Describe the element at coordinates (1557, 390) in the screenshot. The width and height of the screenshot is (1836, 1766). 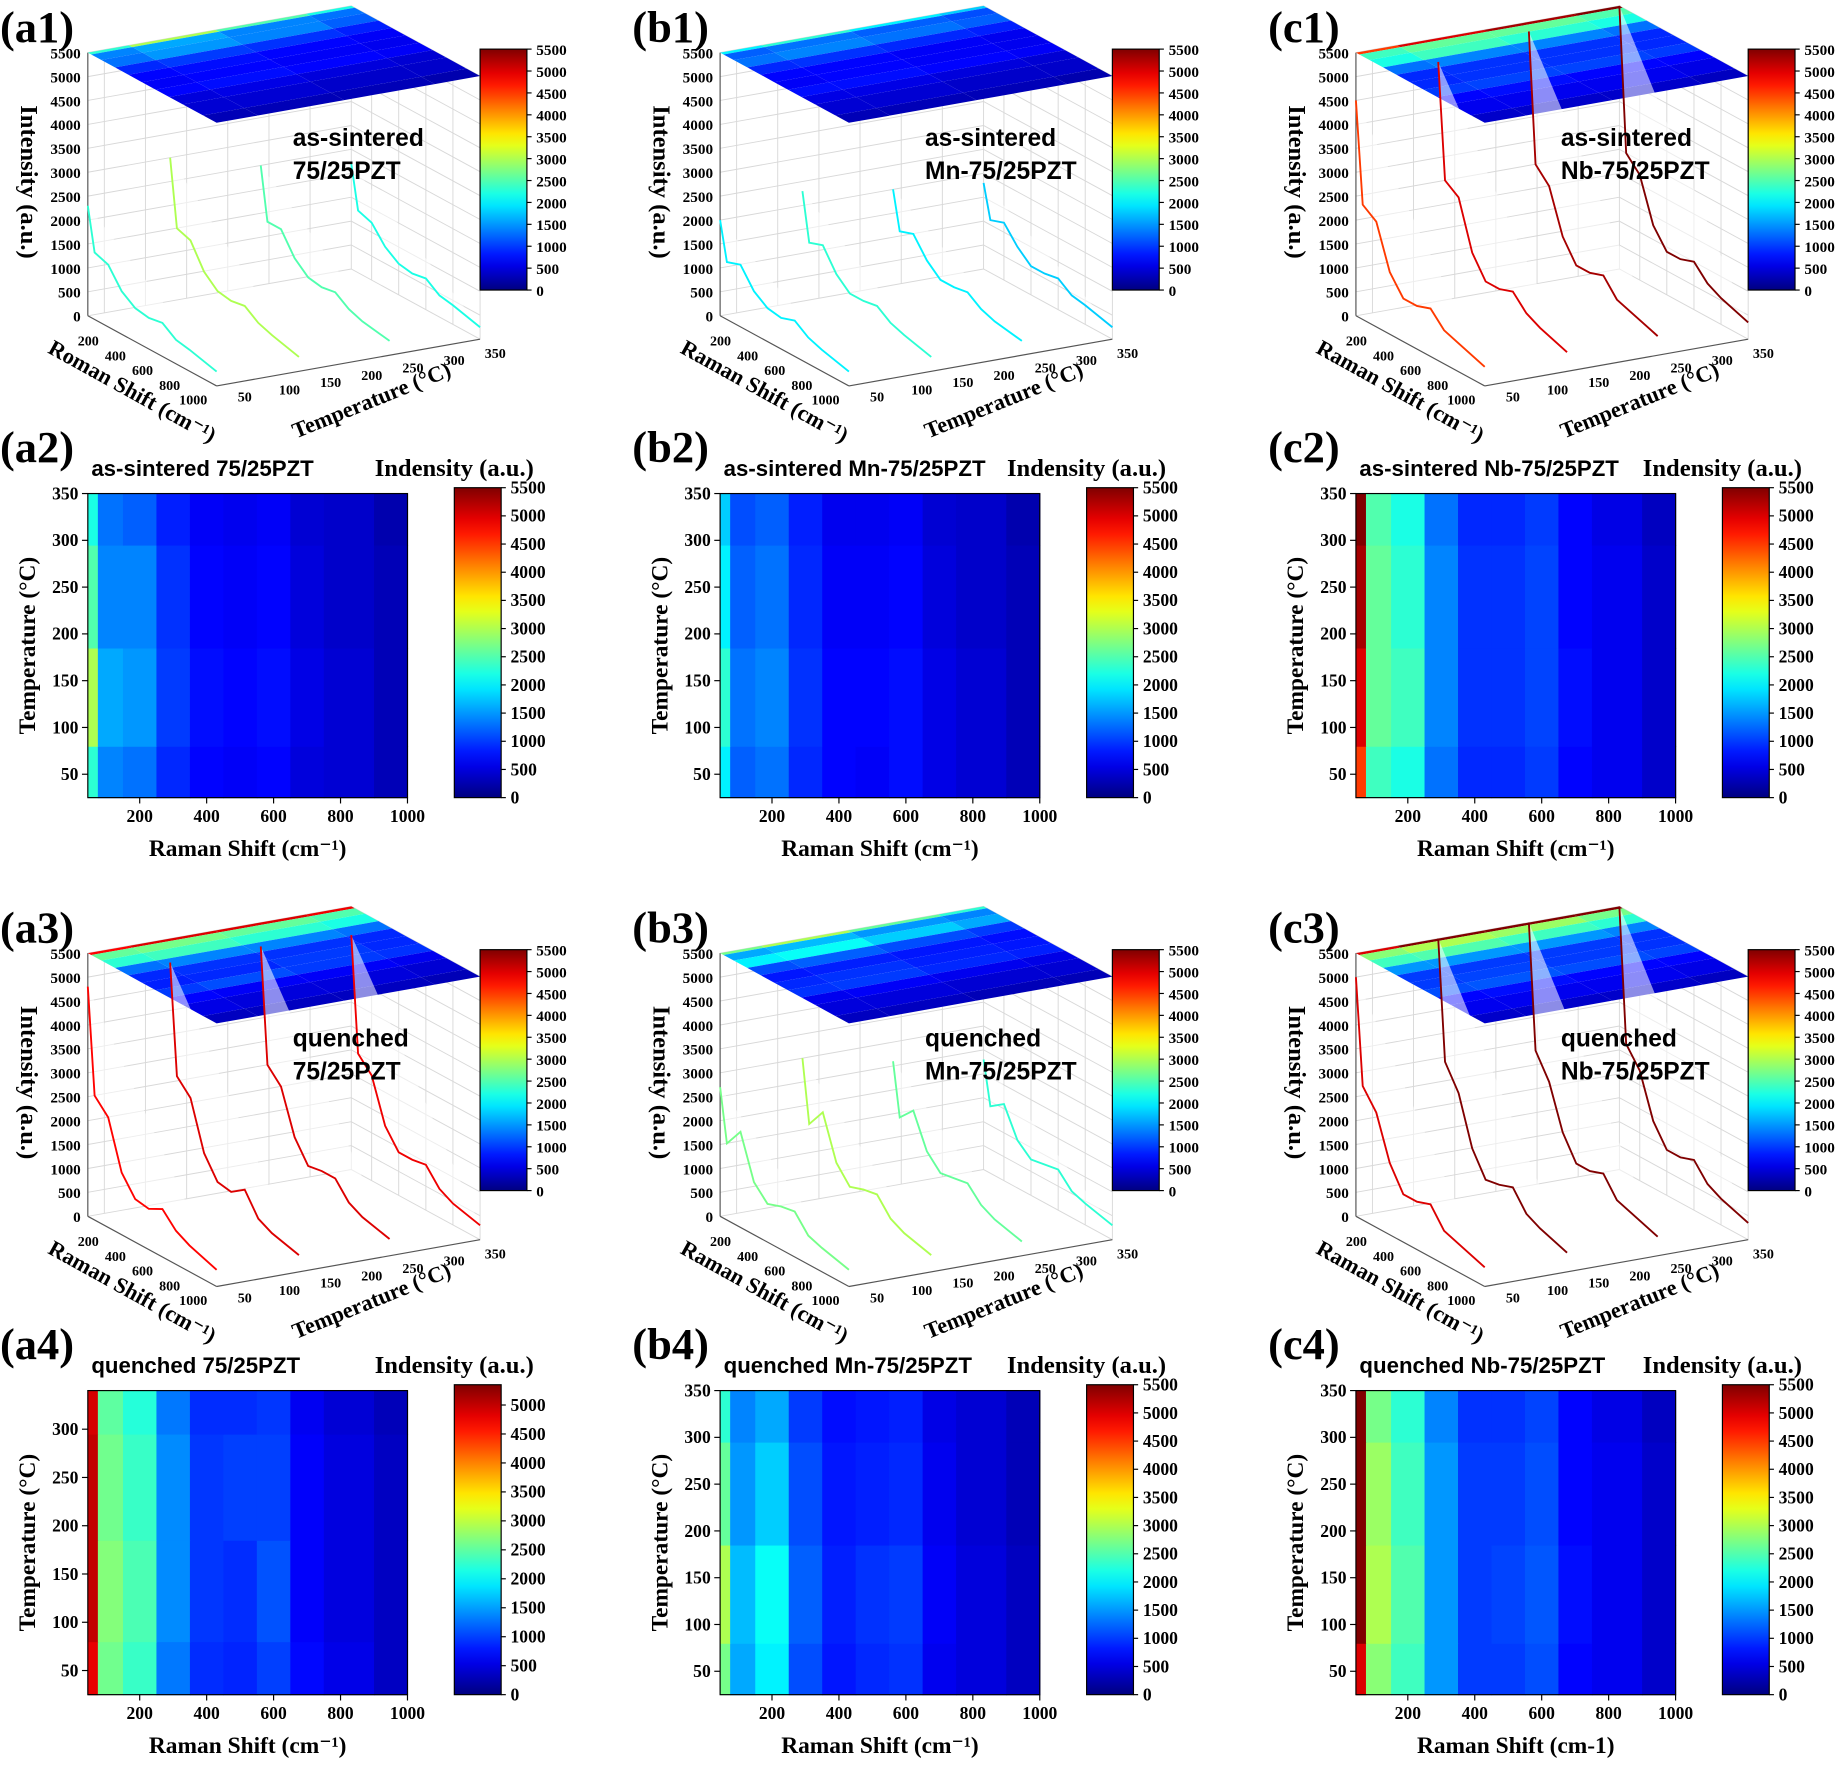
I see `y-tick-label: 100` at that location.